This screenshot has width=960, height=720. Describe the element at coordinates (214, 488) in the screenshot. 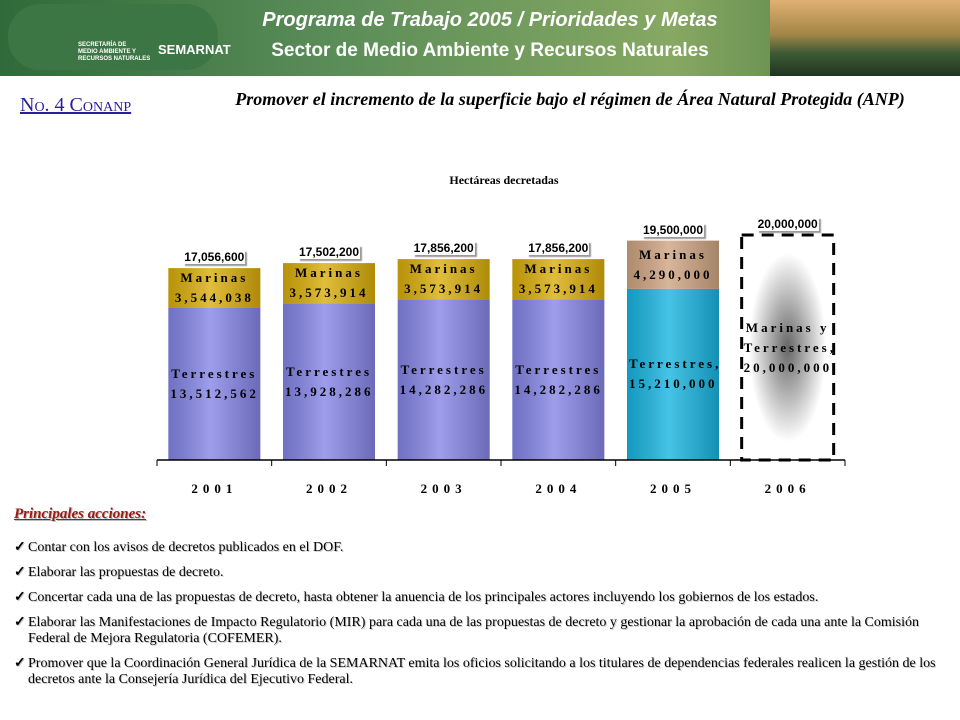

I see `x-tick-label: 2001` at that location.